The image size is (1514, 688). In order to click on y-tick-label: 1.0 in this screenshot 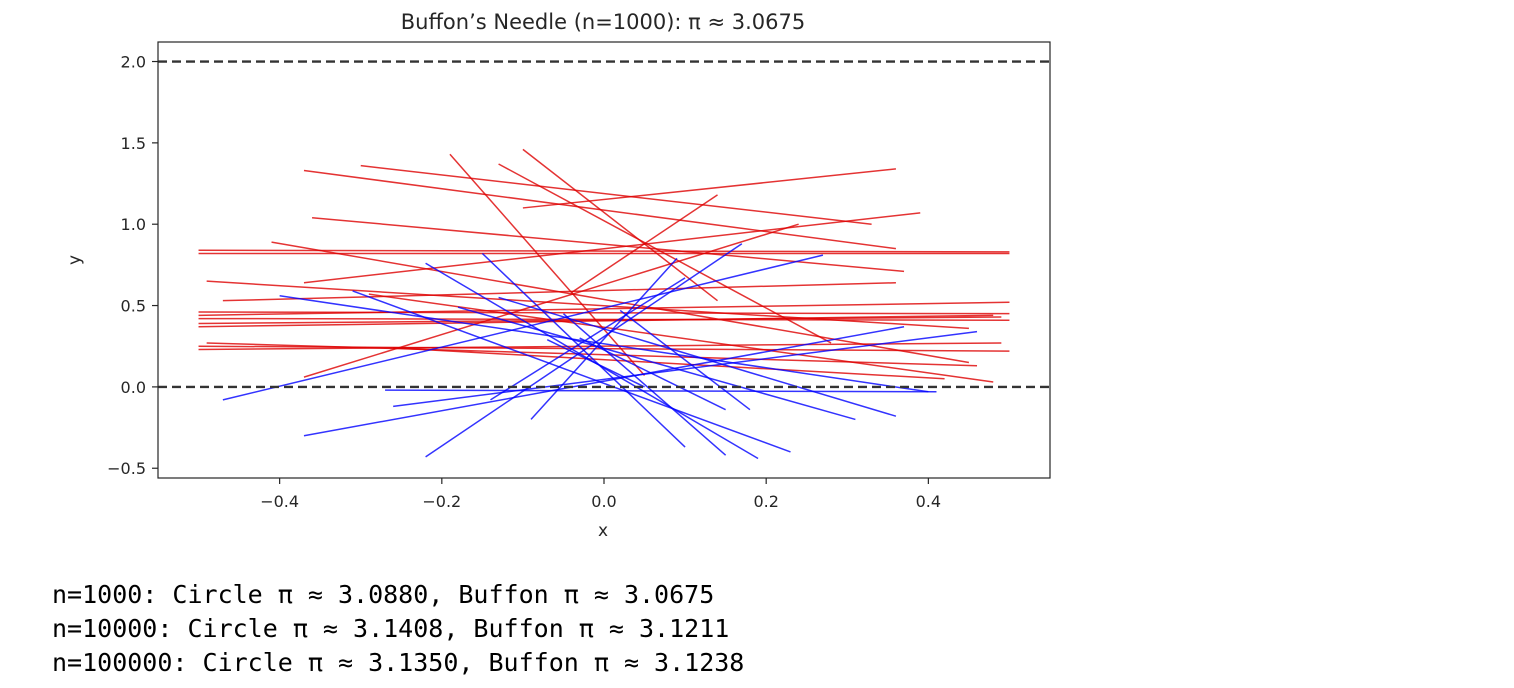, I will do `click(133, 224)`.